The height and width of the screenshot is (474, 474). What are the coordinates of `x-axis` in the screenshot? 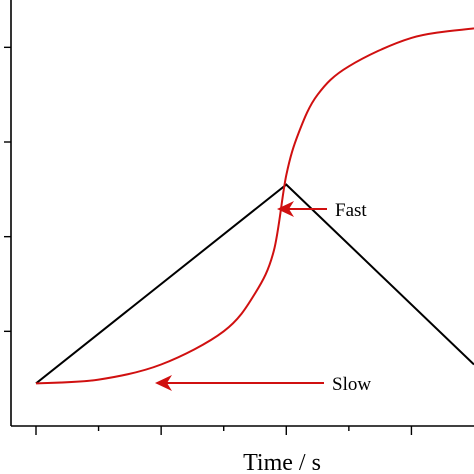 It's located at (242, 430).